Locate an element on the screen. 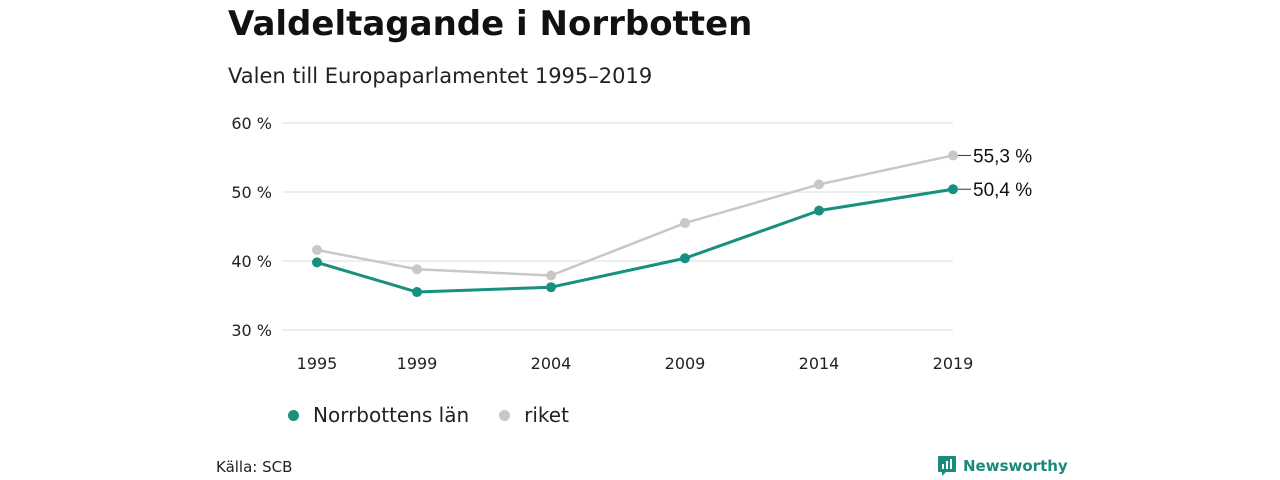  legend-marker-region is located at coordinates (293, 415).